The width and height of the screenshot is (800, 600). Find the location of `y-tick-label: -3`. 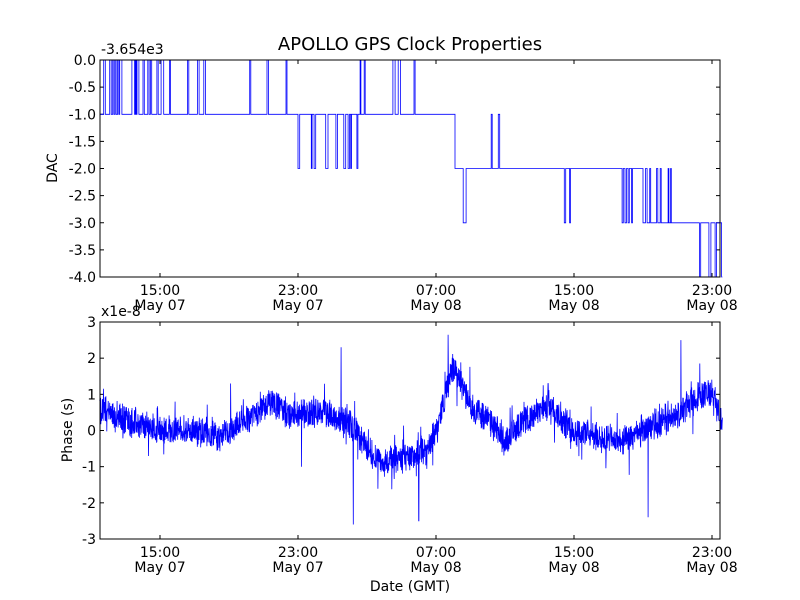

y-tick-label: -3 is located at coordinates (89, 540).